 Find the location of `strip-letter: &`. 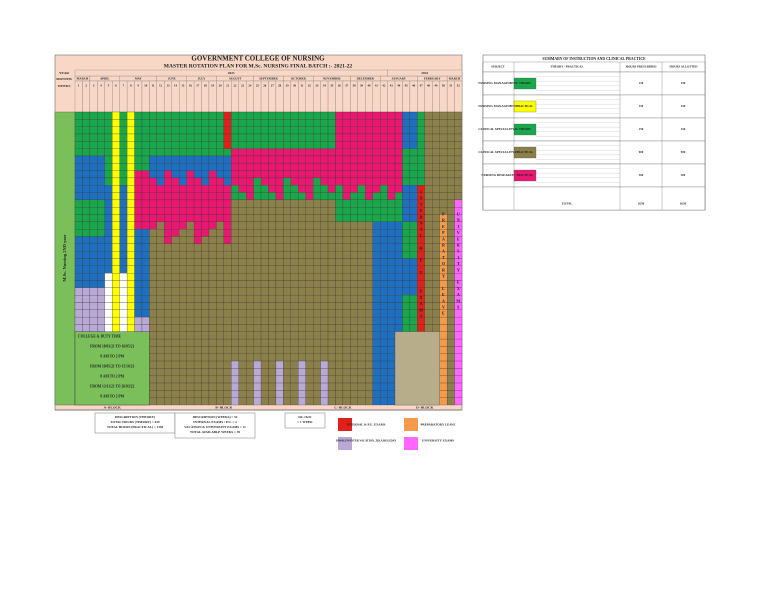

strip-letter: & is located at coordinates (421, 247).